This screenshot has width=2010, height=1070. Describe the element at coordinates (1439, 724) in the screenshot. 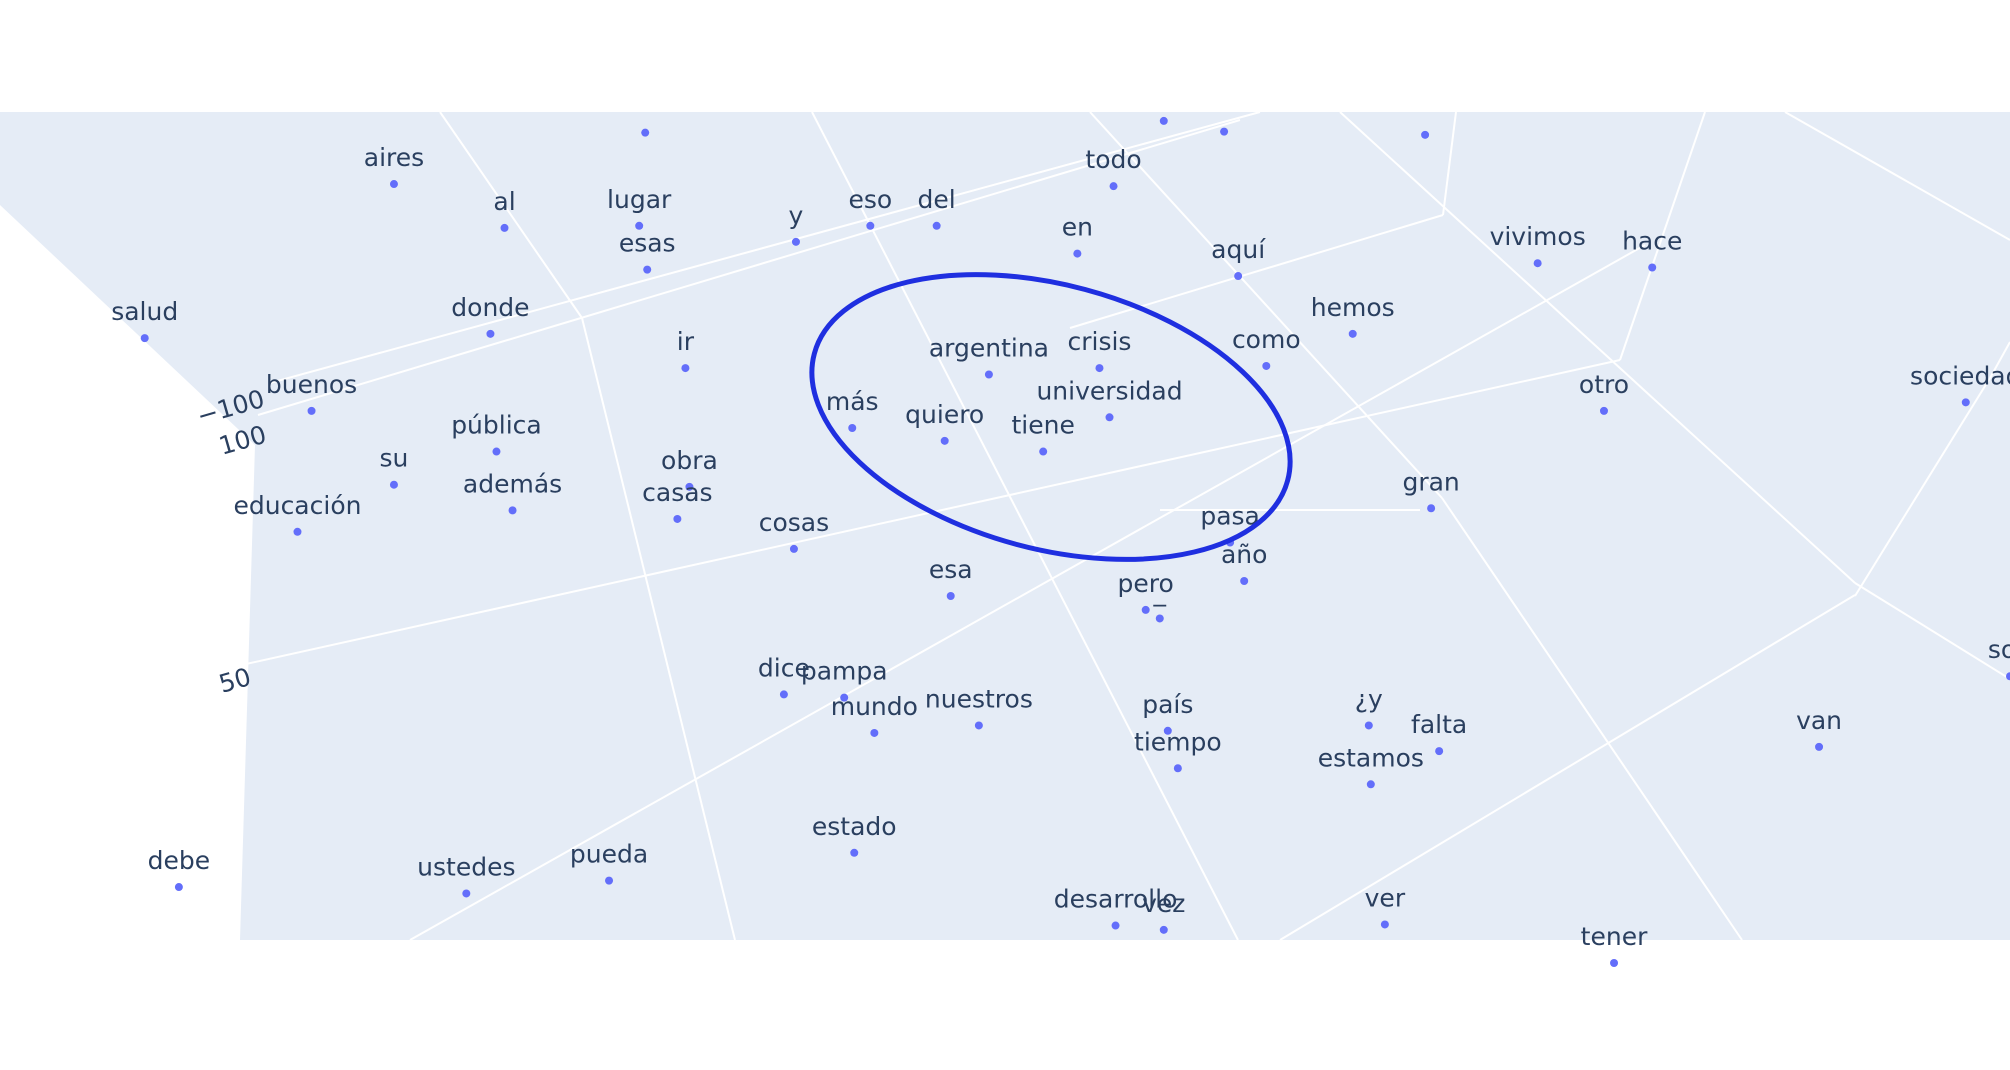

I see `point-label: falta` at that location.